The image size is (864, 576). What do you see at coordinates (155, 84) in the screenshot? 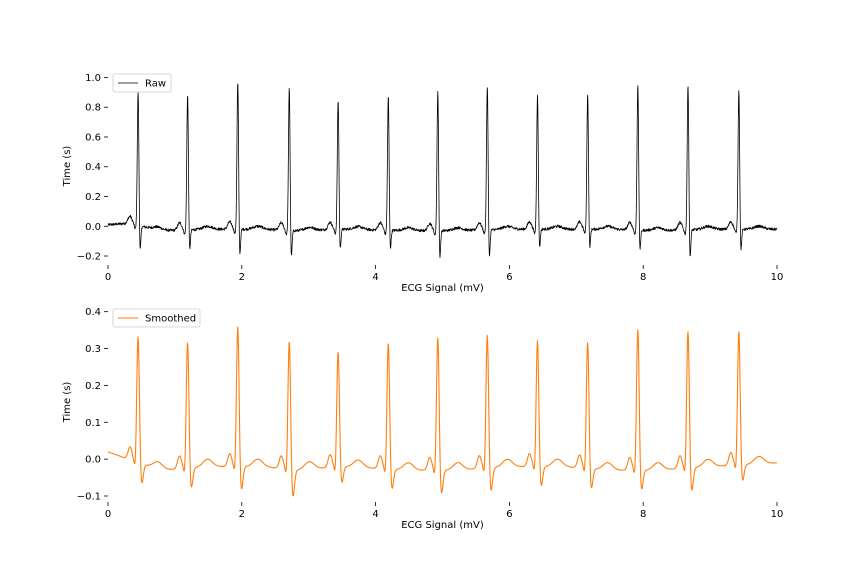
I see `legend-label: Raw` at bounding box center [155, 84].